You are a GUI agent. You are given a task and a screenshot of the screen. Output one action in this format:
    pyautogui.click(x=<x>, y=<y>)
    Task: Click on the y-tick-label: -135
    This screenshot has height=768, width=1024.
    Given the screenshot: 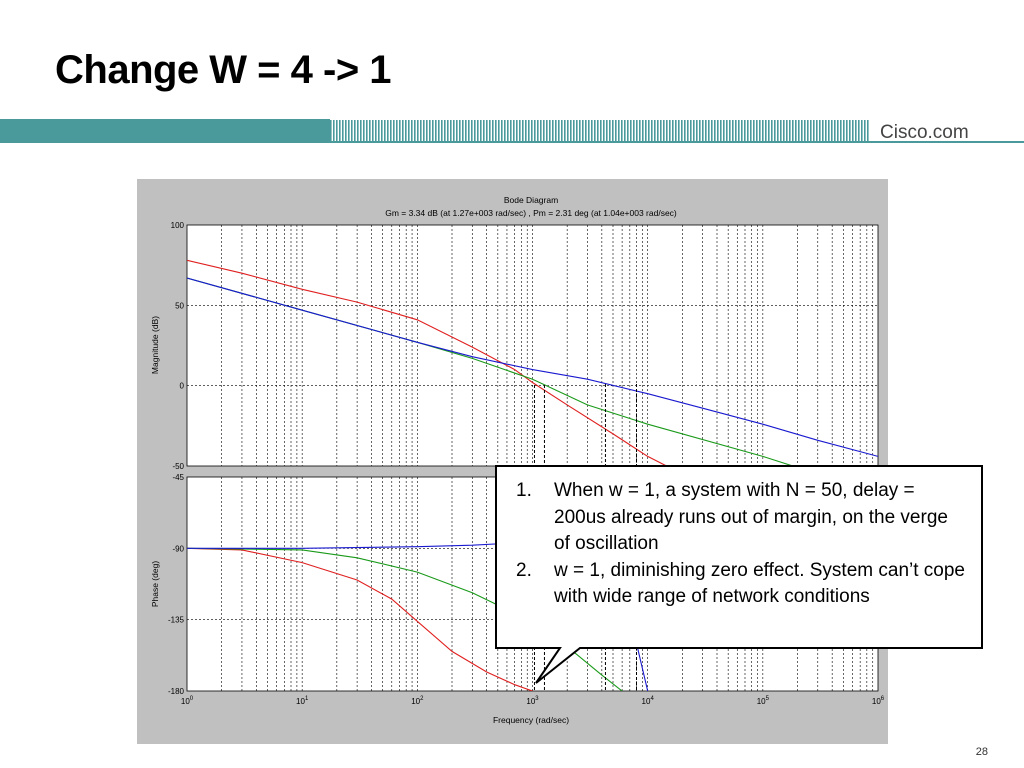 What is the action you would take?
    pyautogui.click(x=176, y=620)
    